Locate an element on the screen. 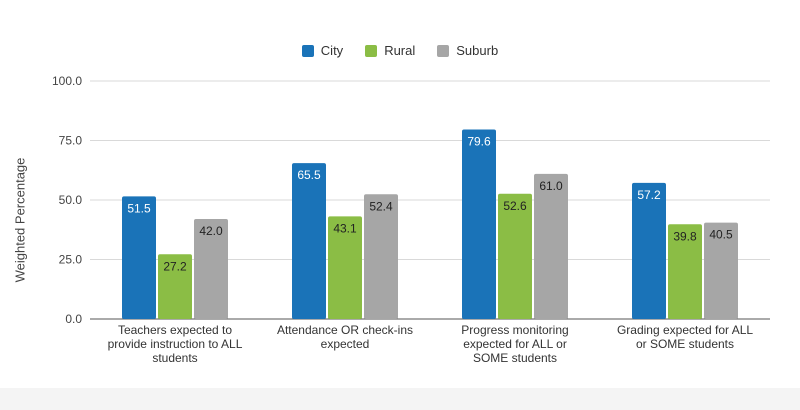 The width and height of the screenshot is (800, 410). legend-item-suburb: Suburb is located at coordinates (467, 50).